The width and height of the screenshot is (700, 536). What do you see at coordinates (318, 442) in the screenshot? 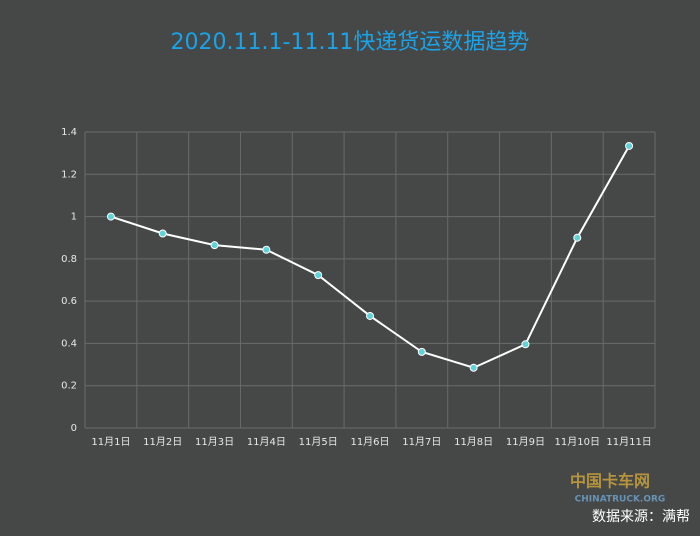
I see `x-tick-label: 11月5日` at bounding box center [318, 442].